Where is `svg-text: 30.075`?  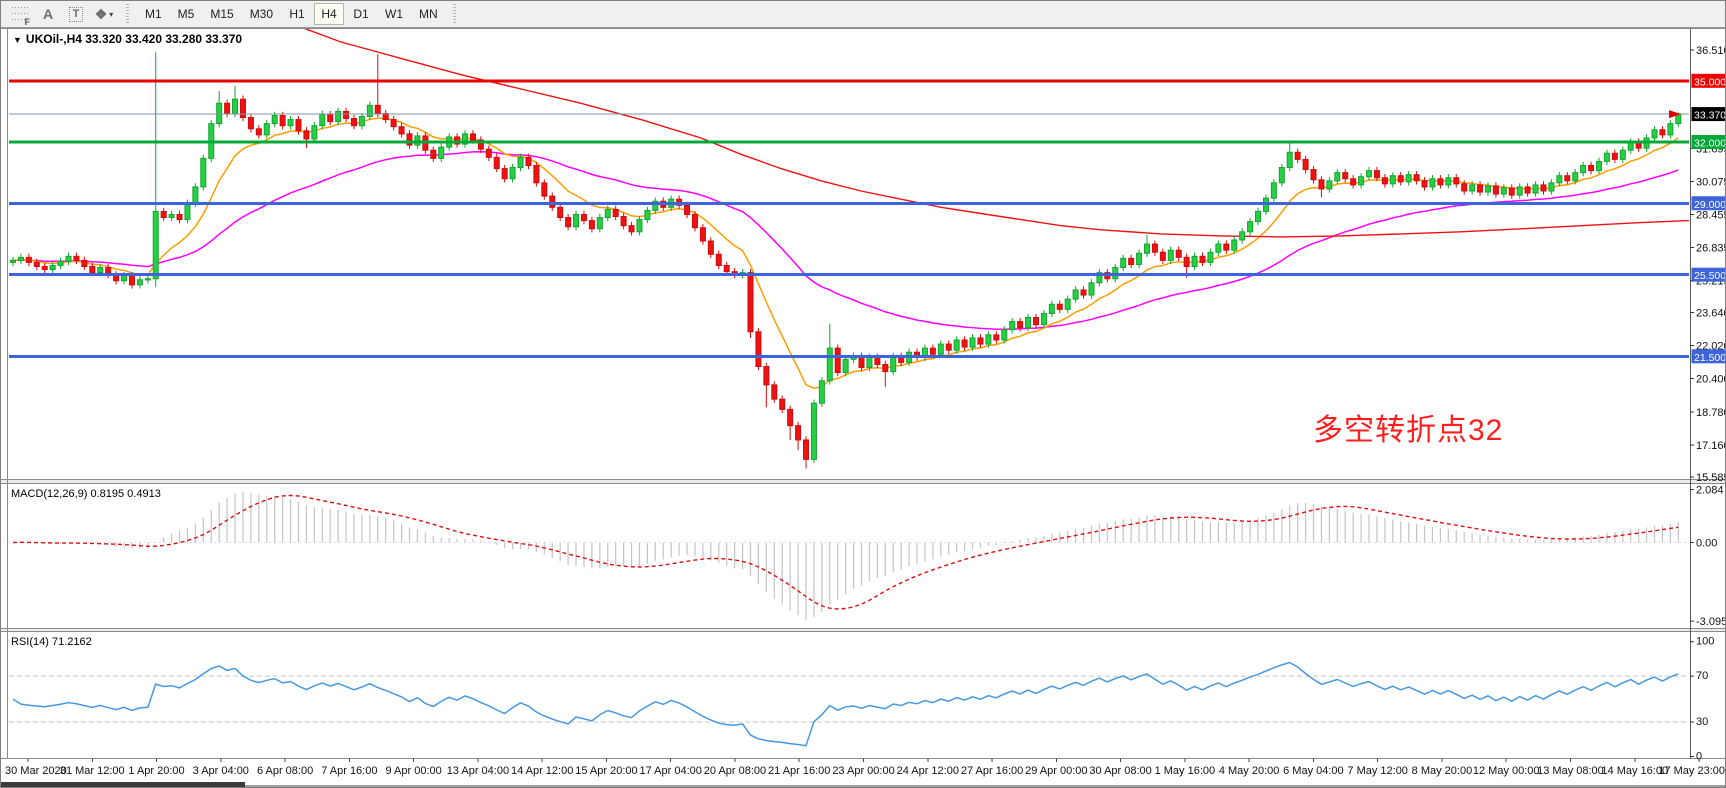 svg-text: 30.075 is located at coordinates (1711, 182).